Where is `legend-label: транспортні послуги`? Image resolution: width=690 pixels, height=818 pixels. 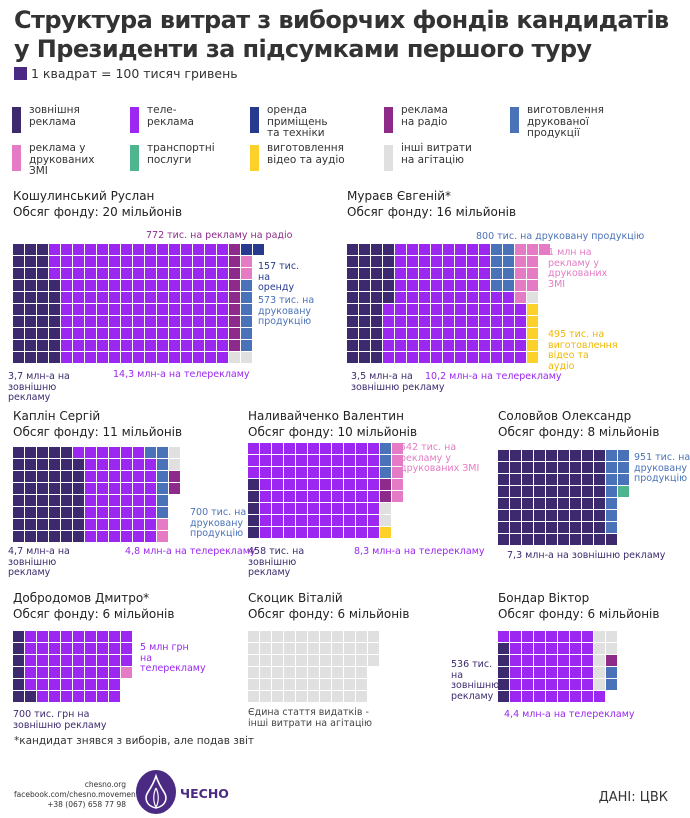
legend-label: транспортні послуги is located at coordinates (202, 154).